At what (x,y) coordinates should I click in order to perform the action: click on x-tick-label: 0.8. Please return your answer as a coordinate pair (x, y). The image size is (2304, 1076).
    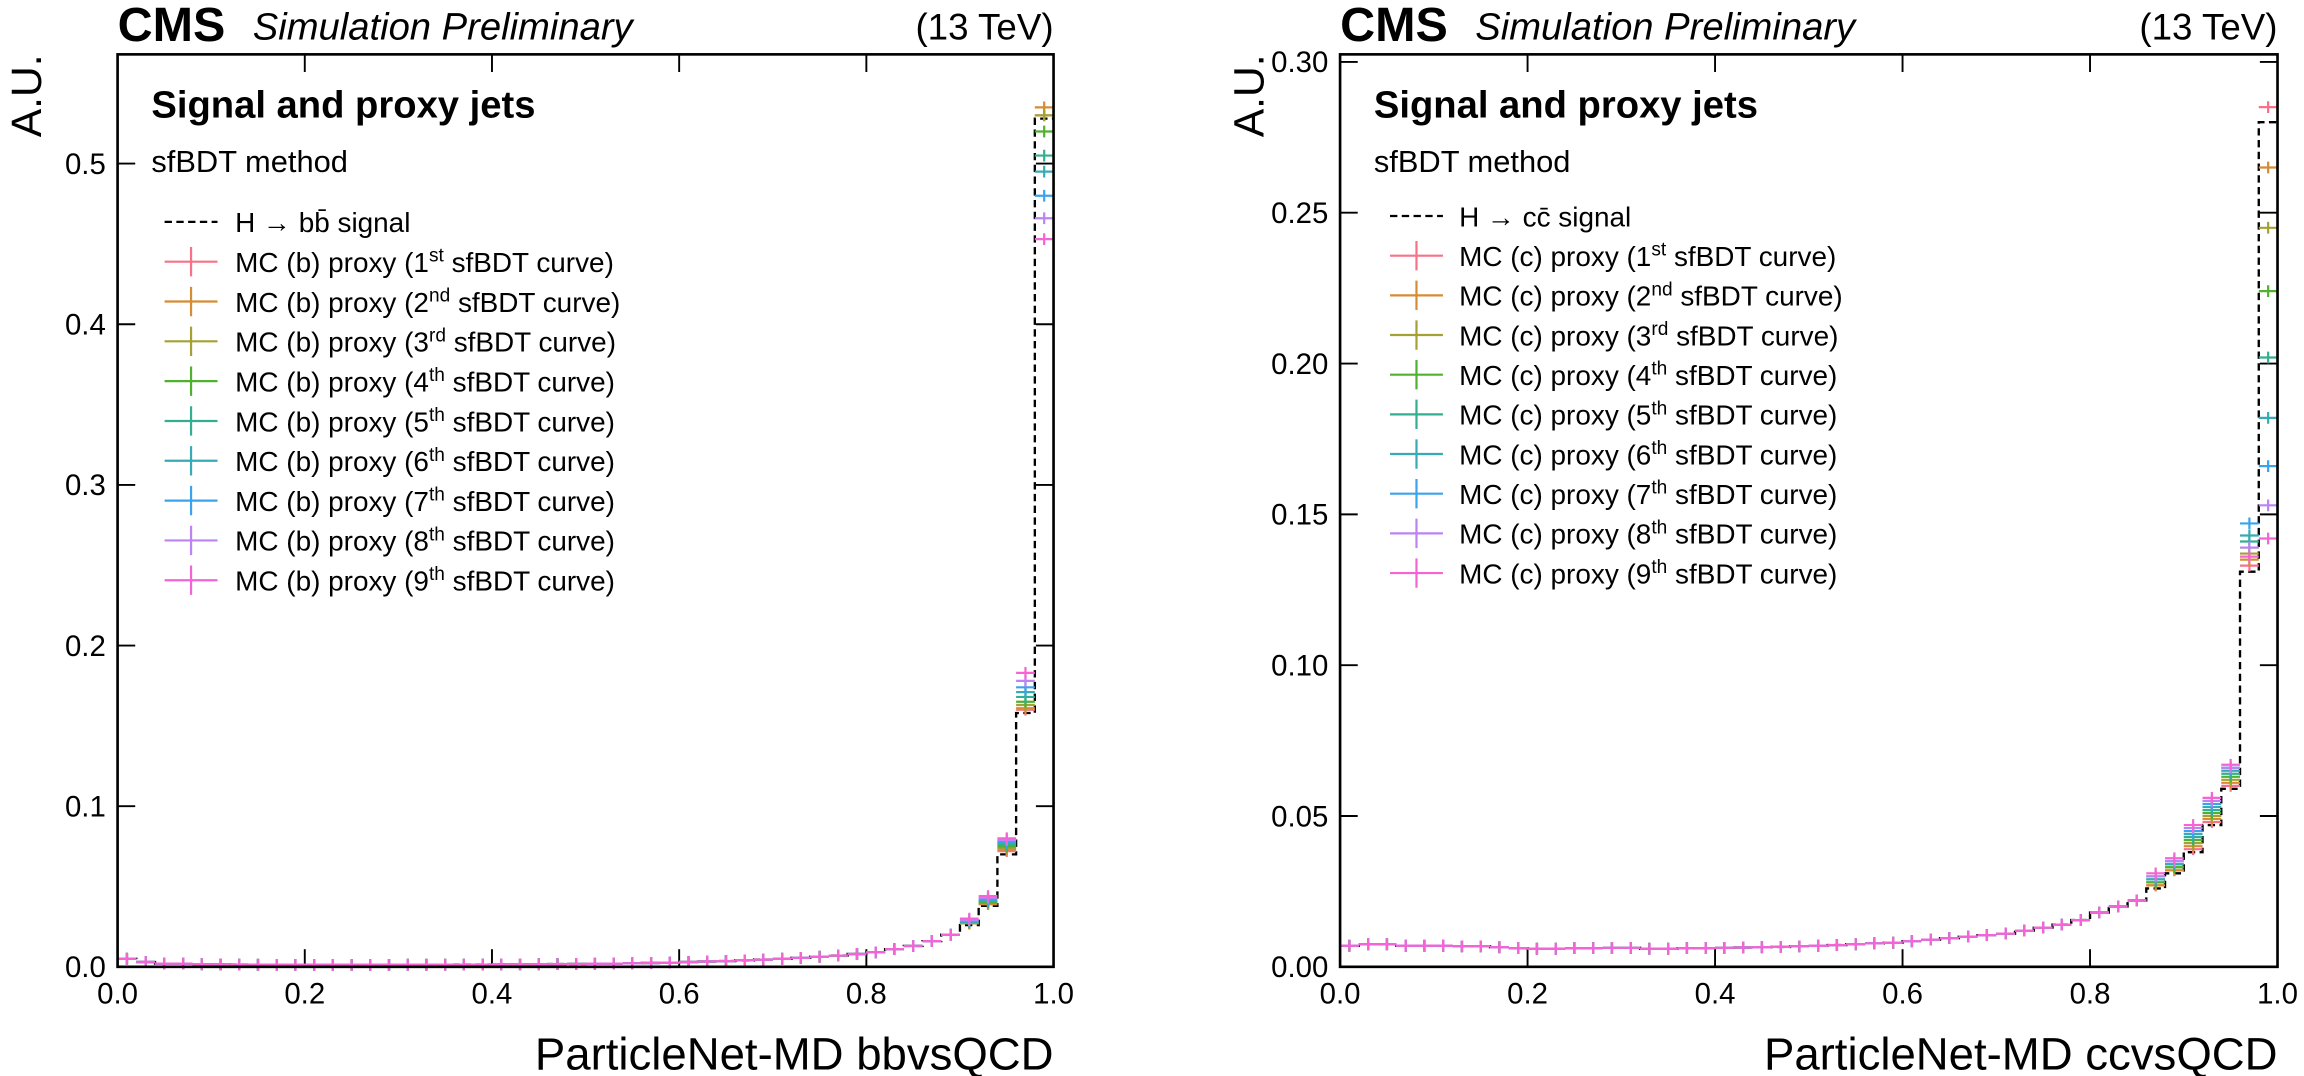
    Looking at the image, I should click on (866, 994).